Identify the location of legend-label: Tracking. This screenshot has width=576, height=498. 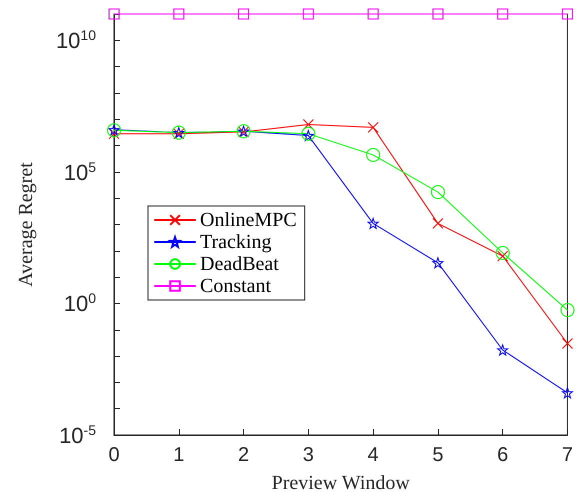
(236, 242).